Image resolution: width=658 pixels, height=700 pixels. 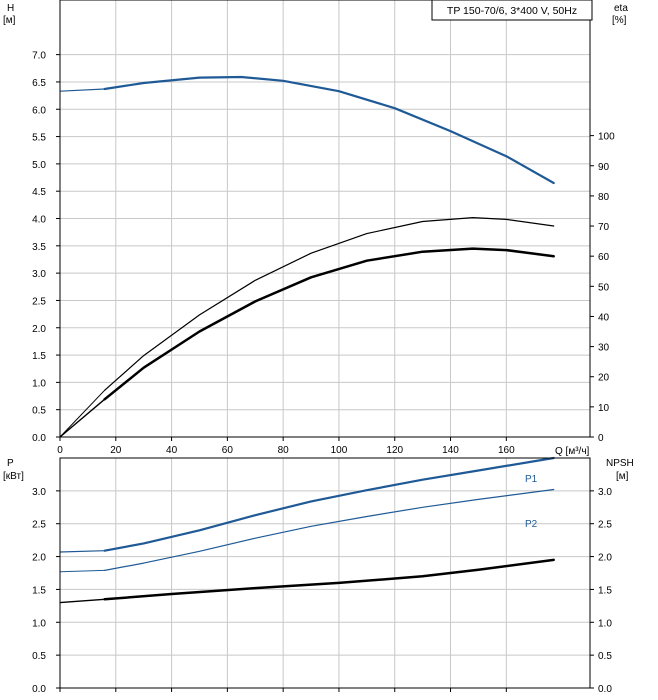 What do you see at coordinates (604, 348) in the screenshot?
I see `y2-tick-label: 30` at bounding box center [604, 348].